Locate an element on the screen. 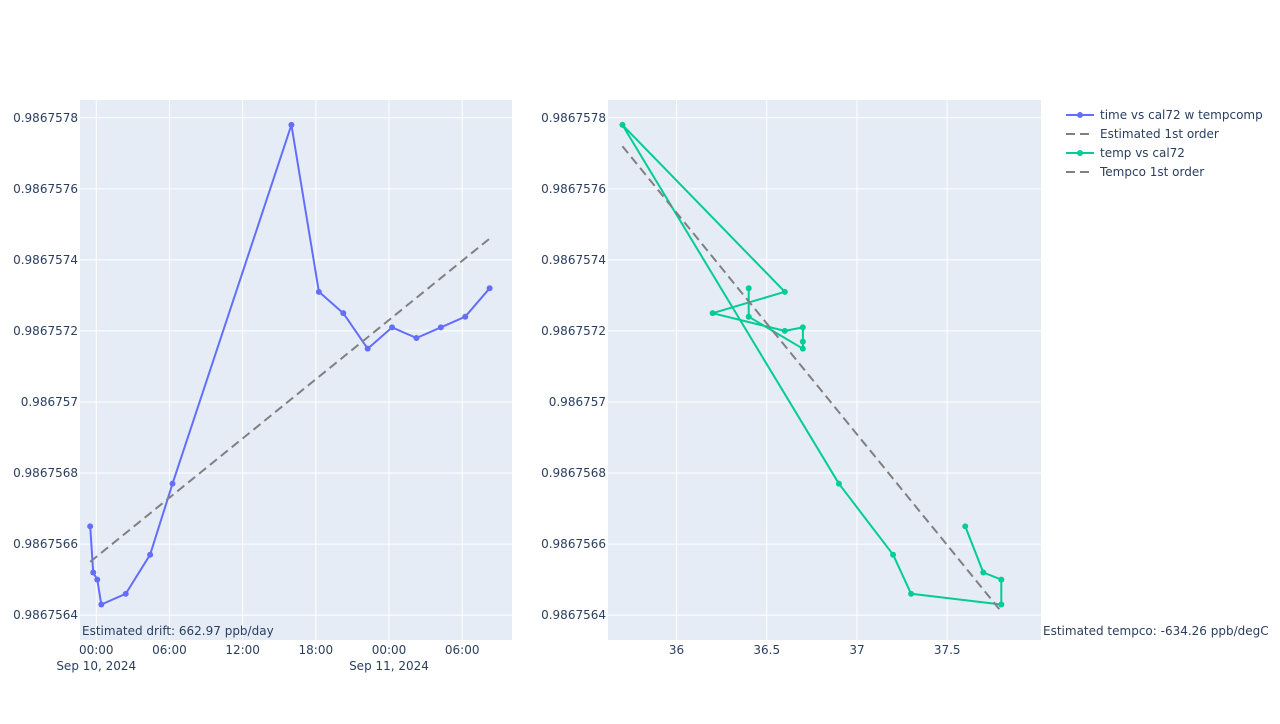 The width and height of the screenshot is (1280, 724). x-tick-label: 12:00 is located at coordinates (242, 650).